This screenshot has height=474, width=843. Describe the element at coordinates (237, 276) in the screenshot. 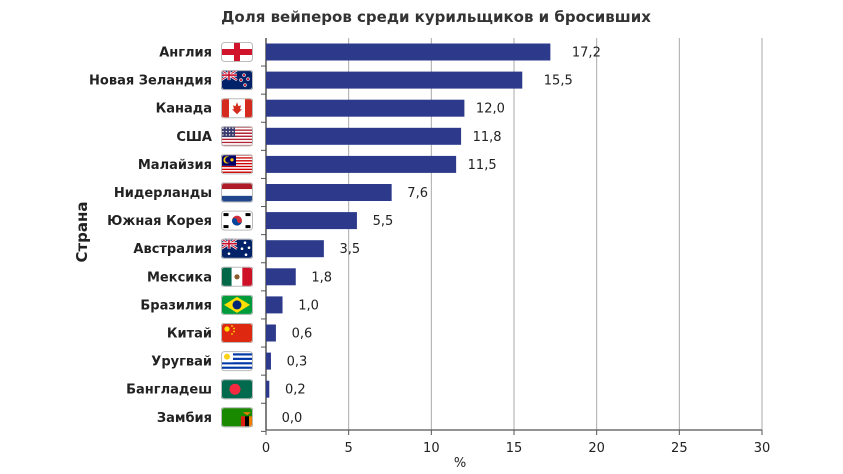

I see `mexico-flag-icon` at that location.